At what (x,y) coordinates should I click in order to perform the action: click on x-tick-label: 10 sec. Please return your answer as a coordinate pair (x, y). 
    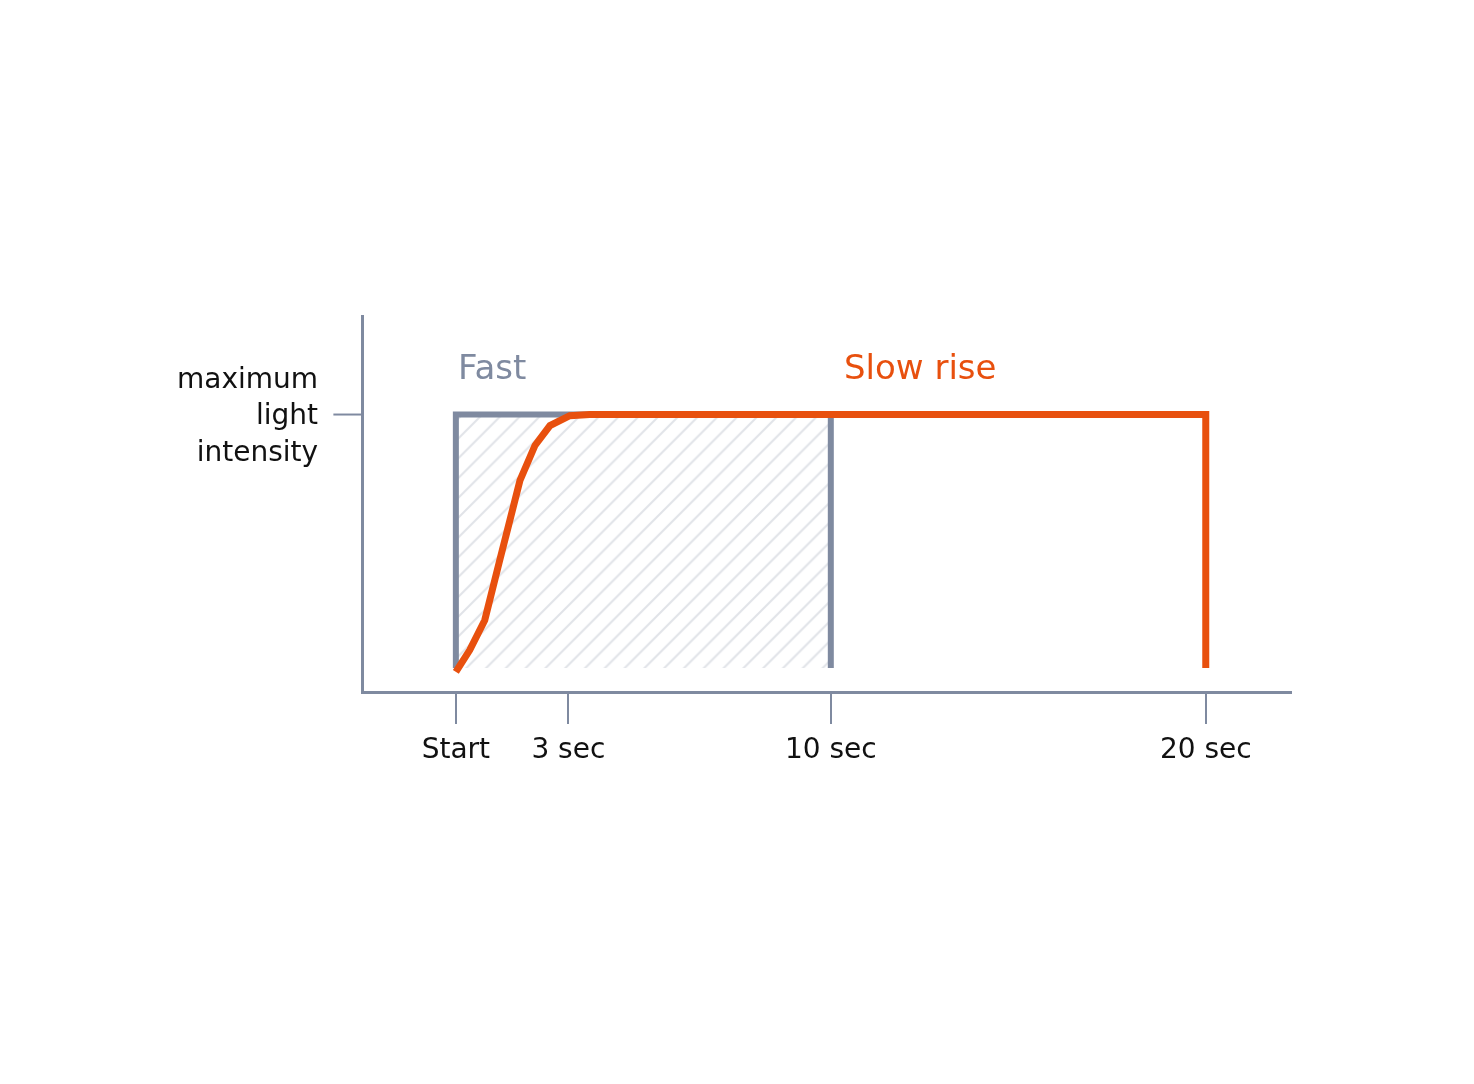
    Looking at the image, I should click on (830, 748).